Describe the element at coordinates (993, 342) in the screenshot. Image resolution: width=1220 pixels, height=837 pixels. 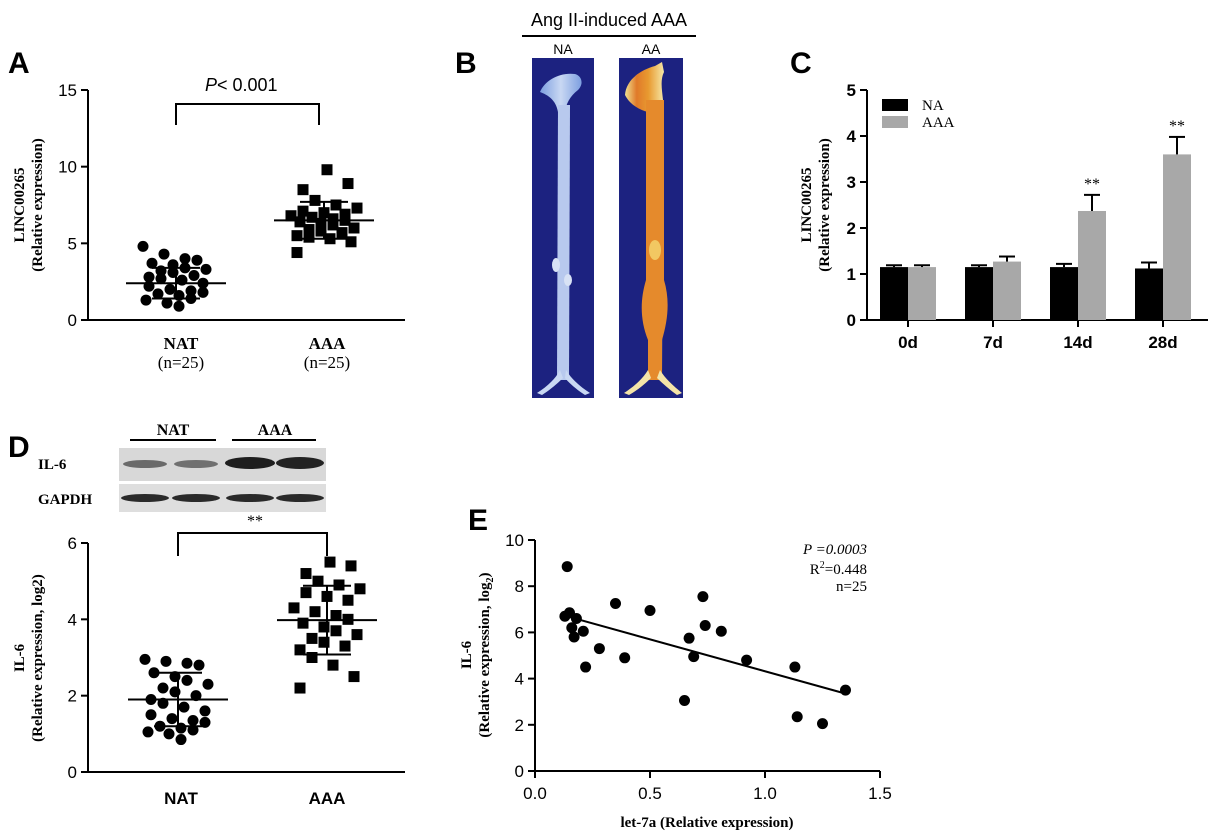
I see `x-tick-label: 7d` at that location.